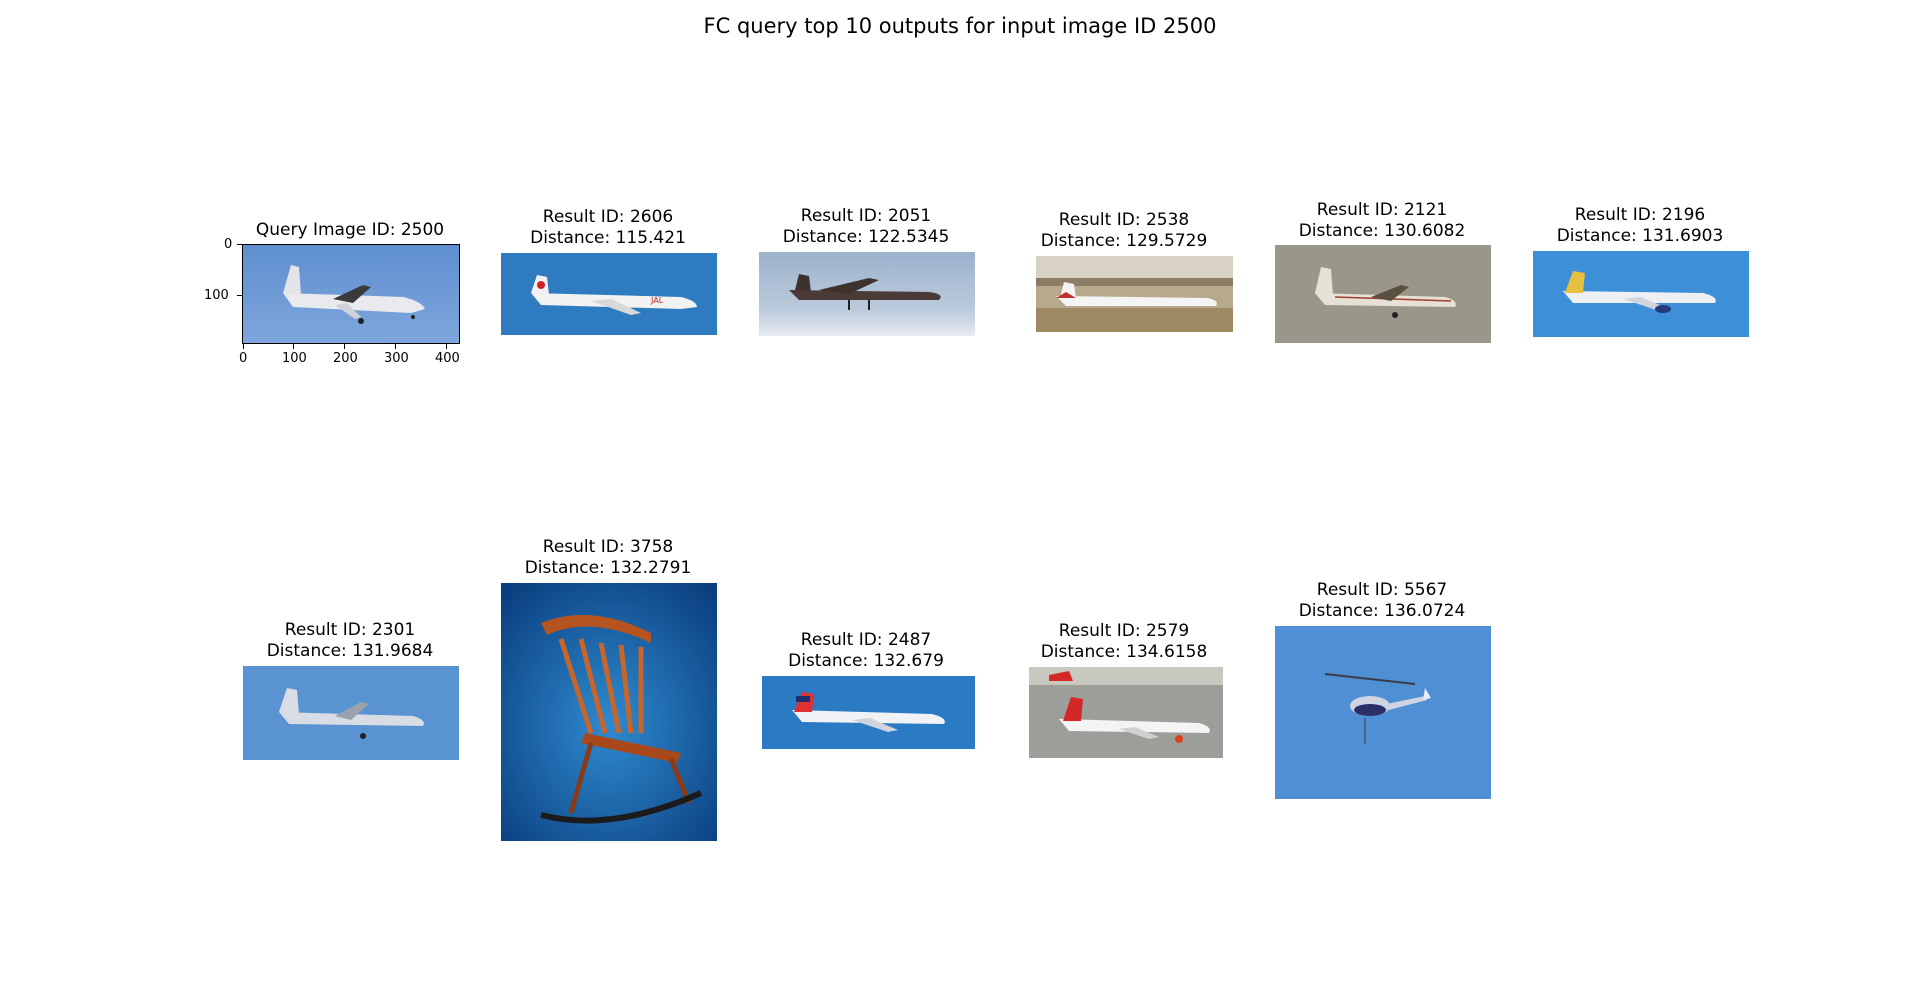 The width and height of the screenshot is (1920, 985). I want to click on result-title-9: Result ID: 2579 Distance: 134.6158, so click(1124, 642).